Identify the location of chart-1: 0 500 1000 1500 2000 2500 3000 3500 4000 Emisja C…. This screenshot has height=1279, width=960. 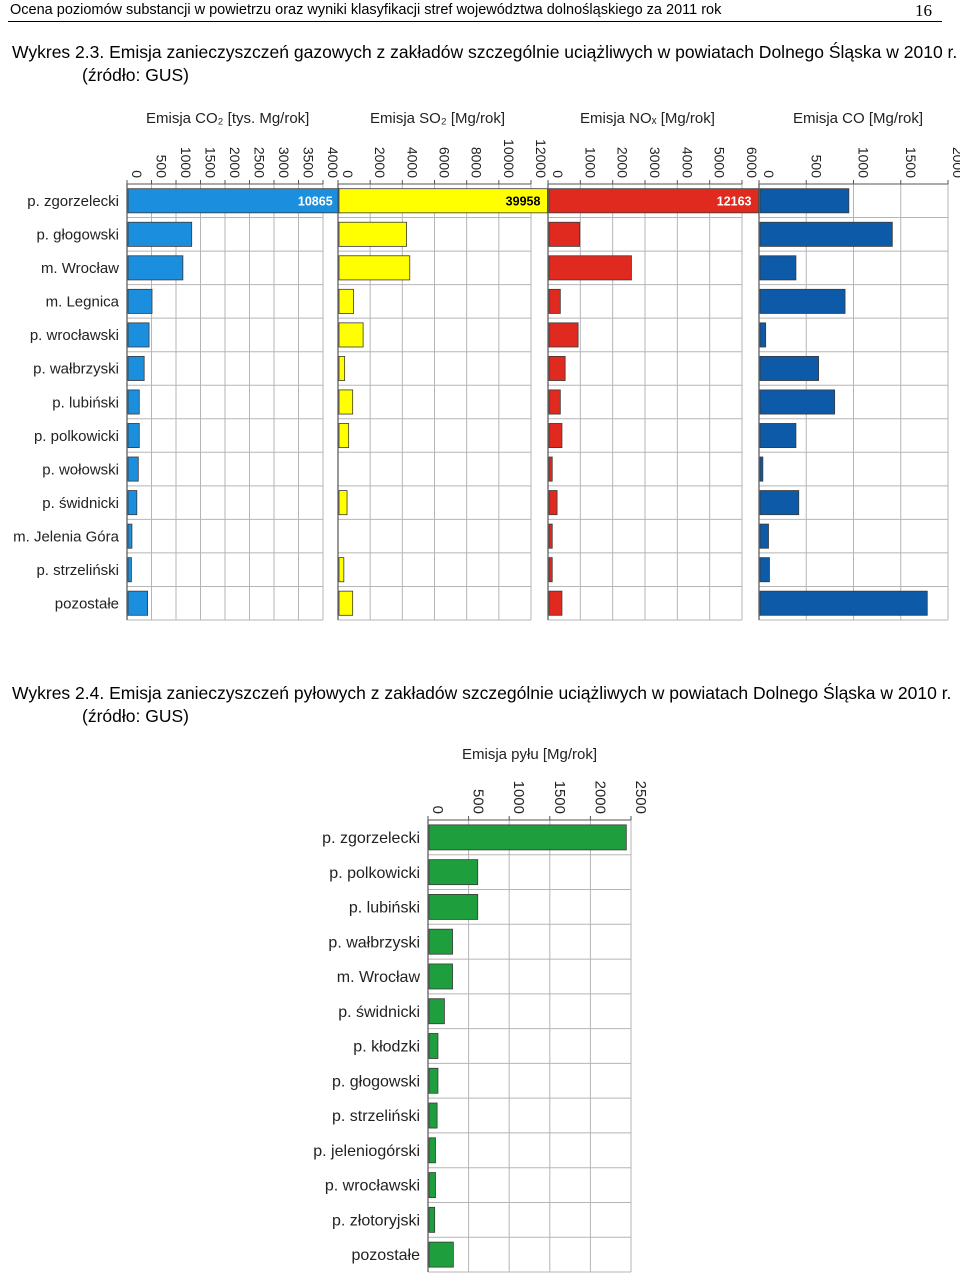
(177, 365).